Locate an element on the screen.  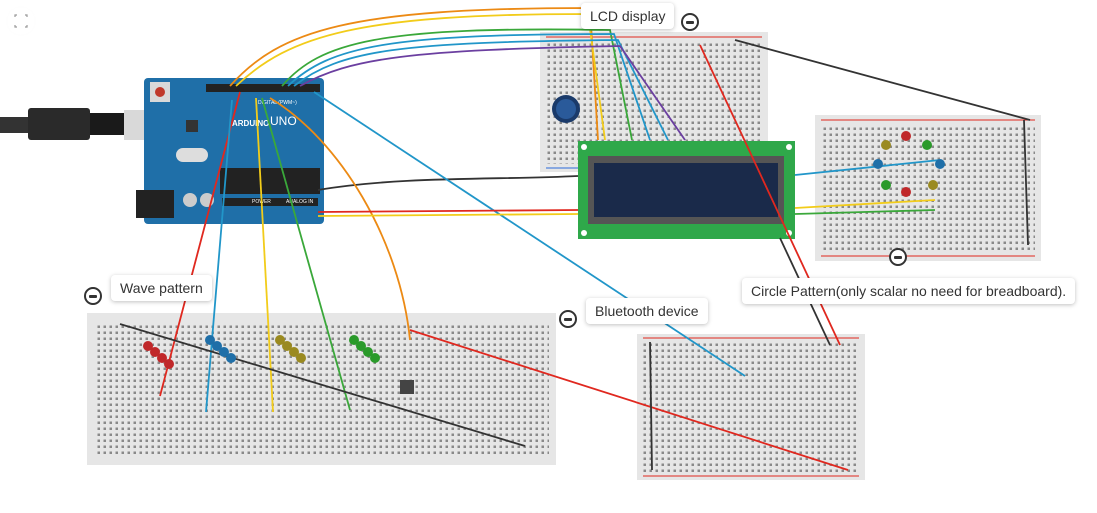
arduino-analog-label: ANALOG IN is located at coordinates (300, 202).